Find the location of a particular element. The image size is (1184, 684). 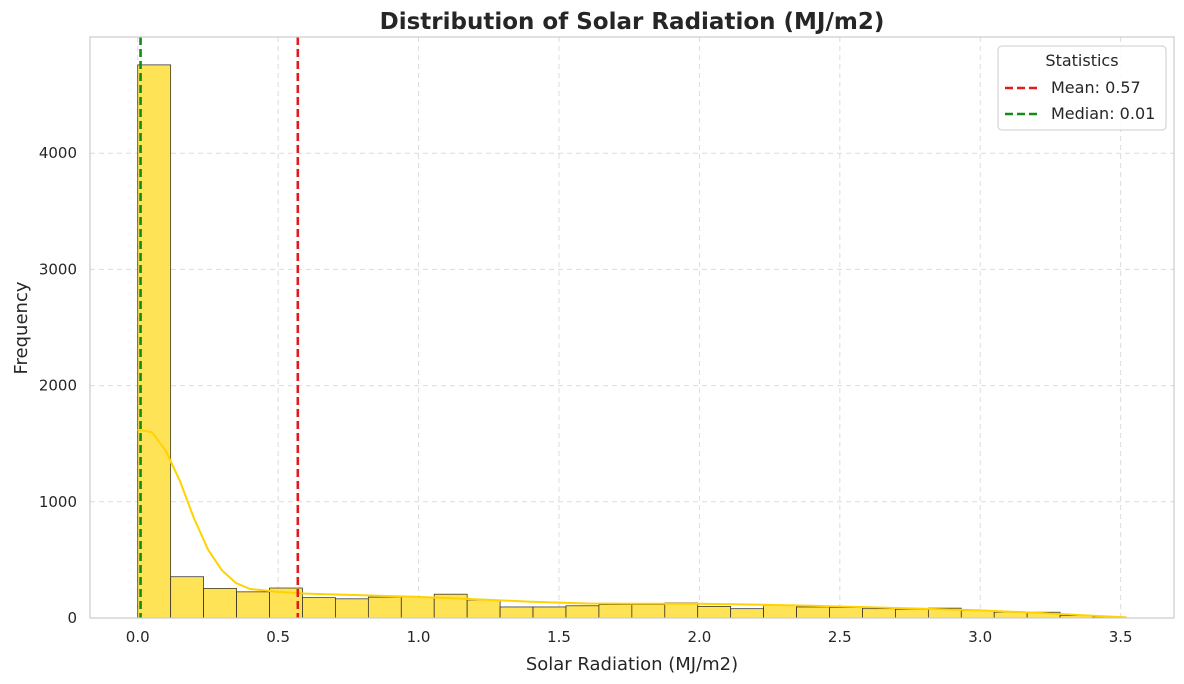

legend: Statistics Mean: 0.57 Median: 0.01 is located at coordinates (1082, 88).